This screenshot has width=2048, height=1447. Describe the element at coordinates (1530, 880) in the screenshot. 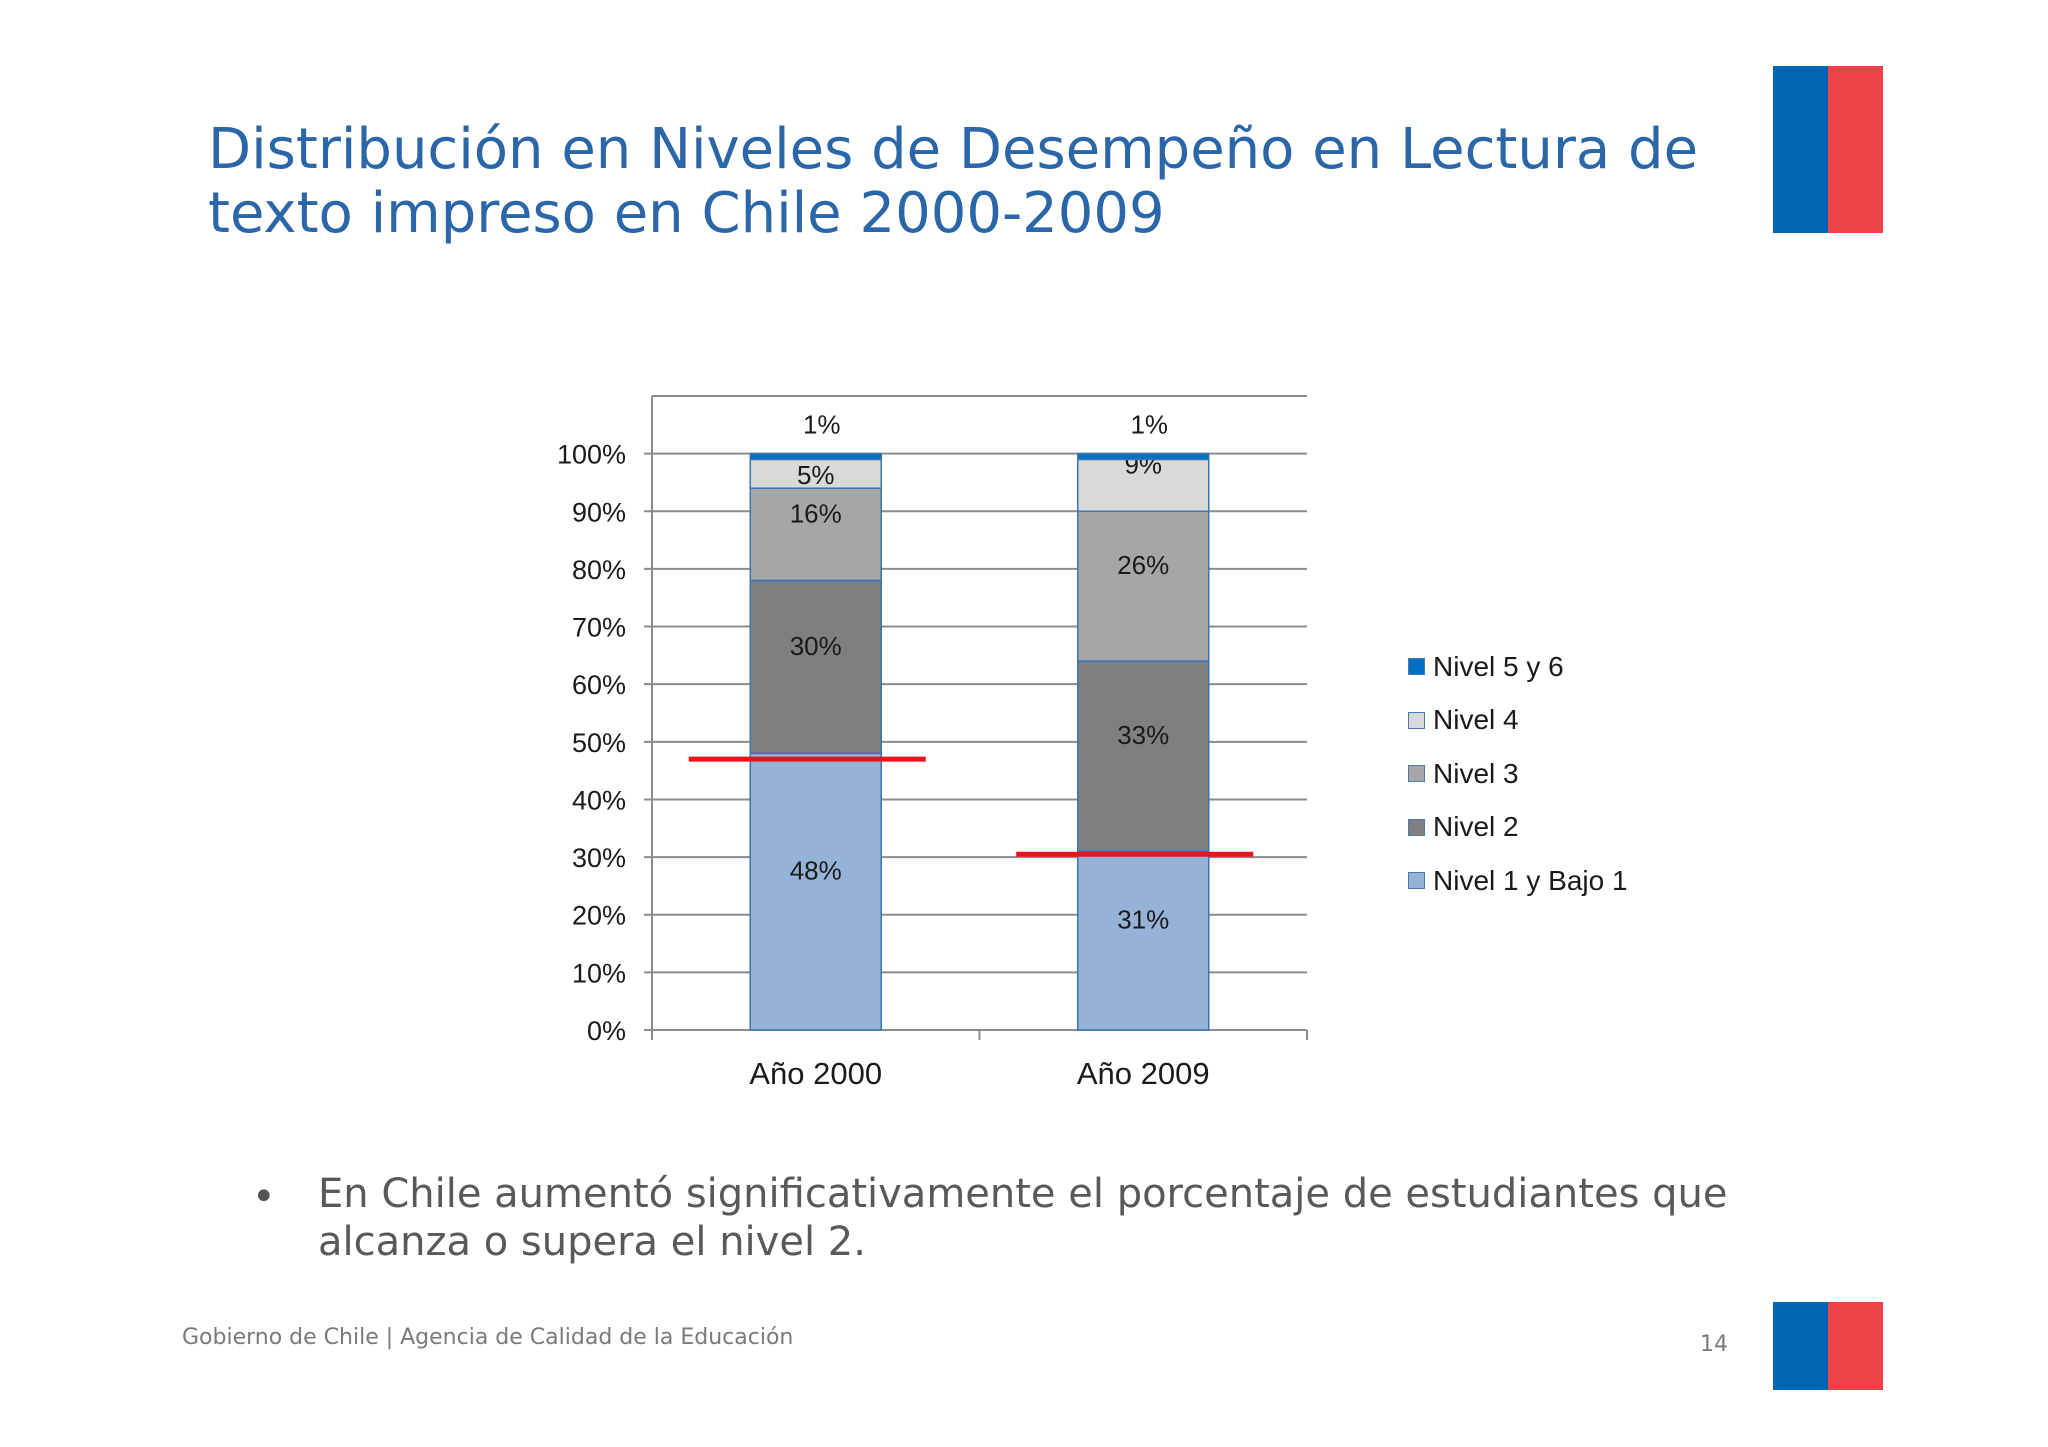

I see `legend-label: Nivel 1 y Bajo 1` at that location.